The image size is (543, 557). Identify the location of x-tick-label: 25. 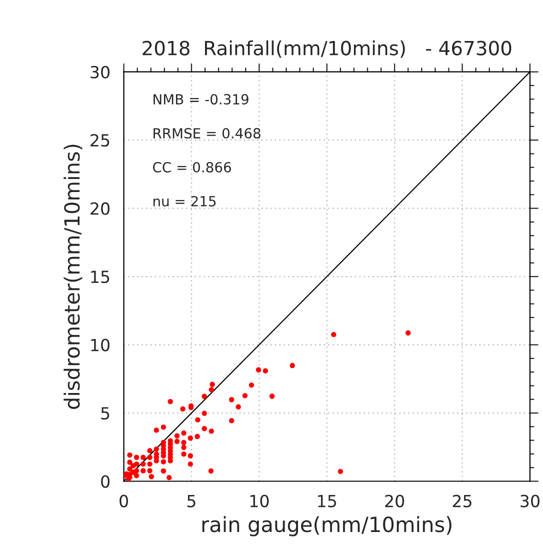
(462, 501).